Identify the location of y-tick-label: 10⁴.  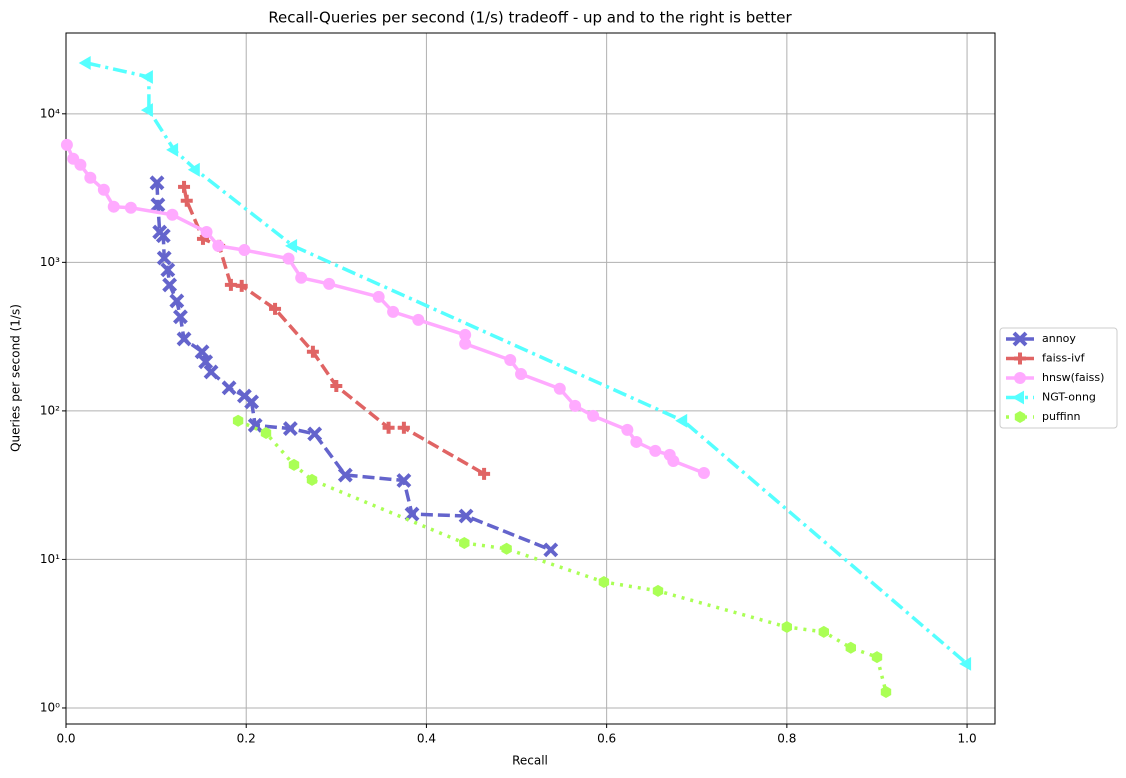
(50, 113).